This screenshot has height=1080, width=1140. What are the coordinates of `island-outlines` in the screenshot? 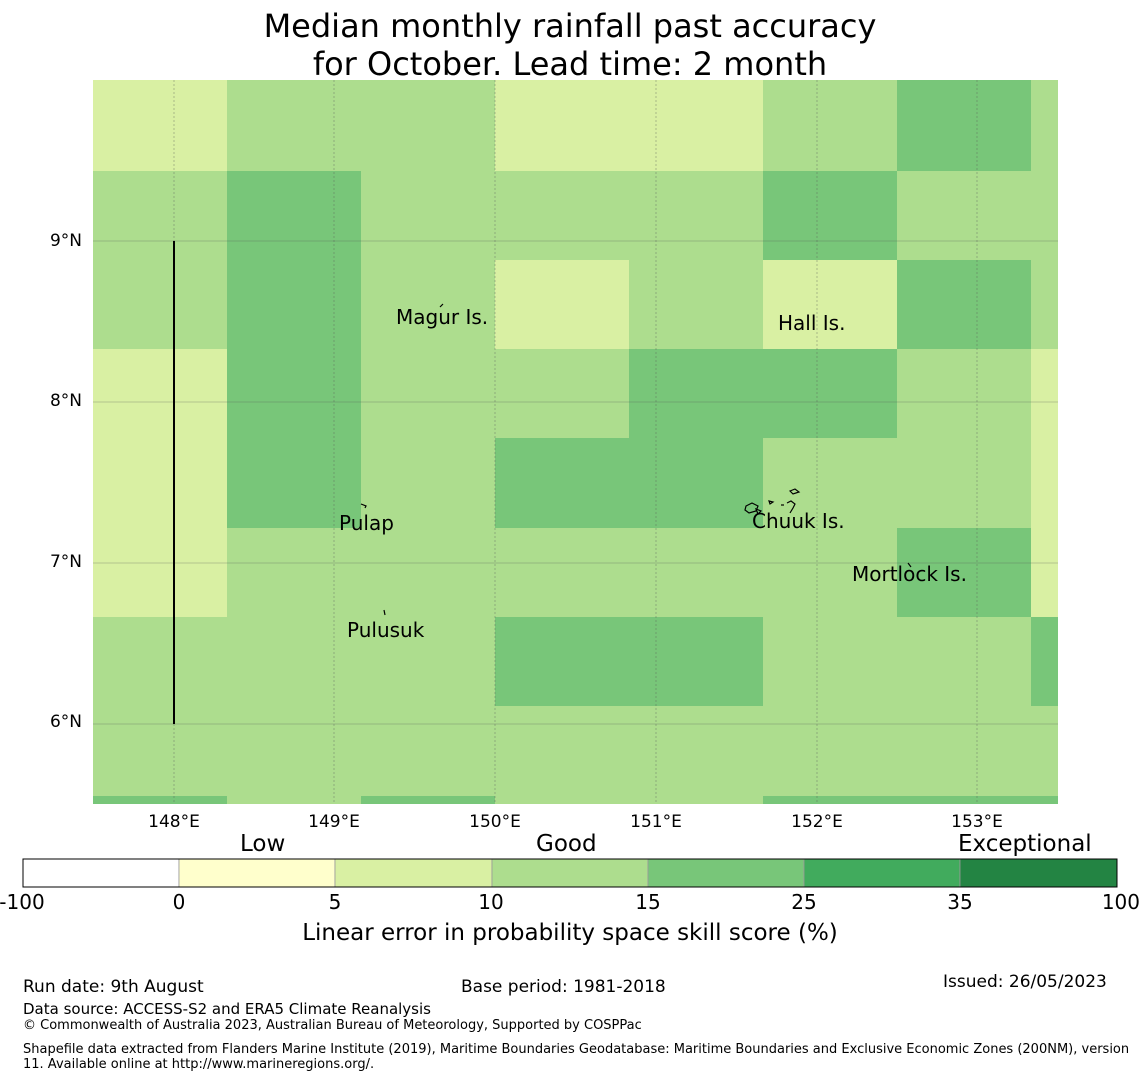 It's located at (636, 459).